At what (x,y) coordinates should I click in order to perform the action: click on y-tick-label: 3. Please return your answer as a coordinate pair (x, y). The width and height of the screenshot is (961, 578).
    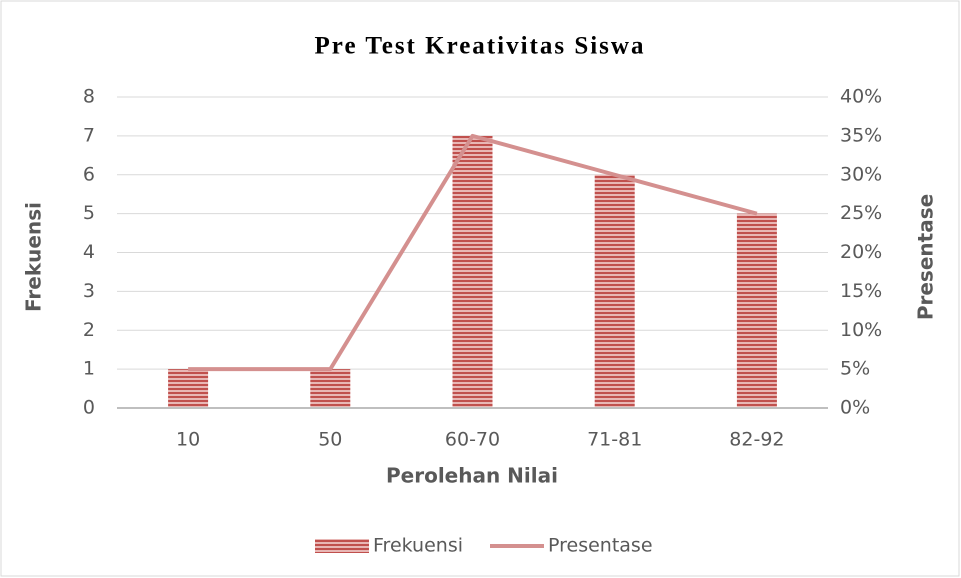
    Looking at the image, I should click on (89, 291).